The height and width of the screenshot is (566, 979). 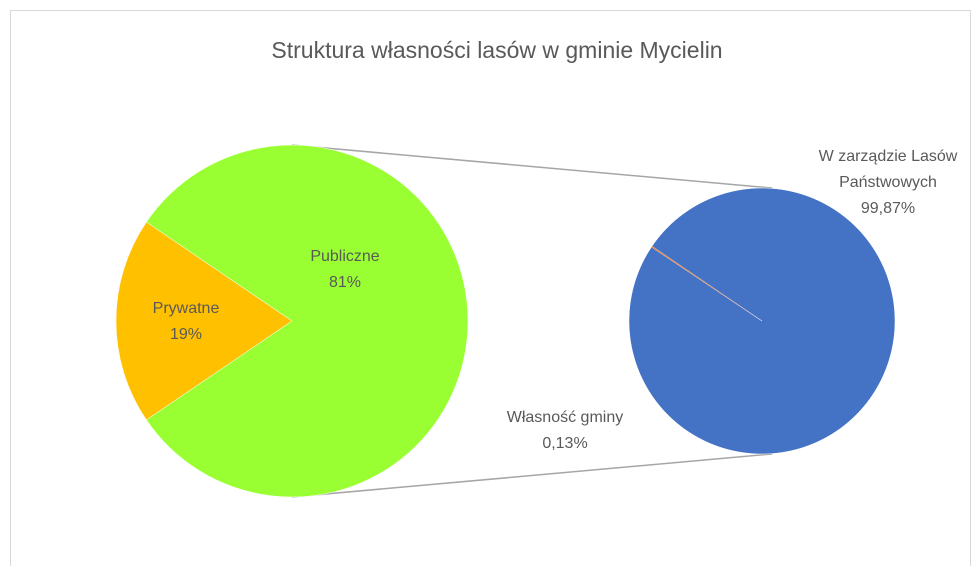 I want to click on data-label: Publiczne 81%, so click(x=345, y=270).